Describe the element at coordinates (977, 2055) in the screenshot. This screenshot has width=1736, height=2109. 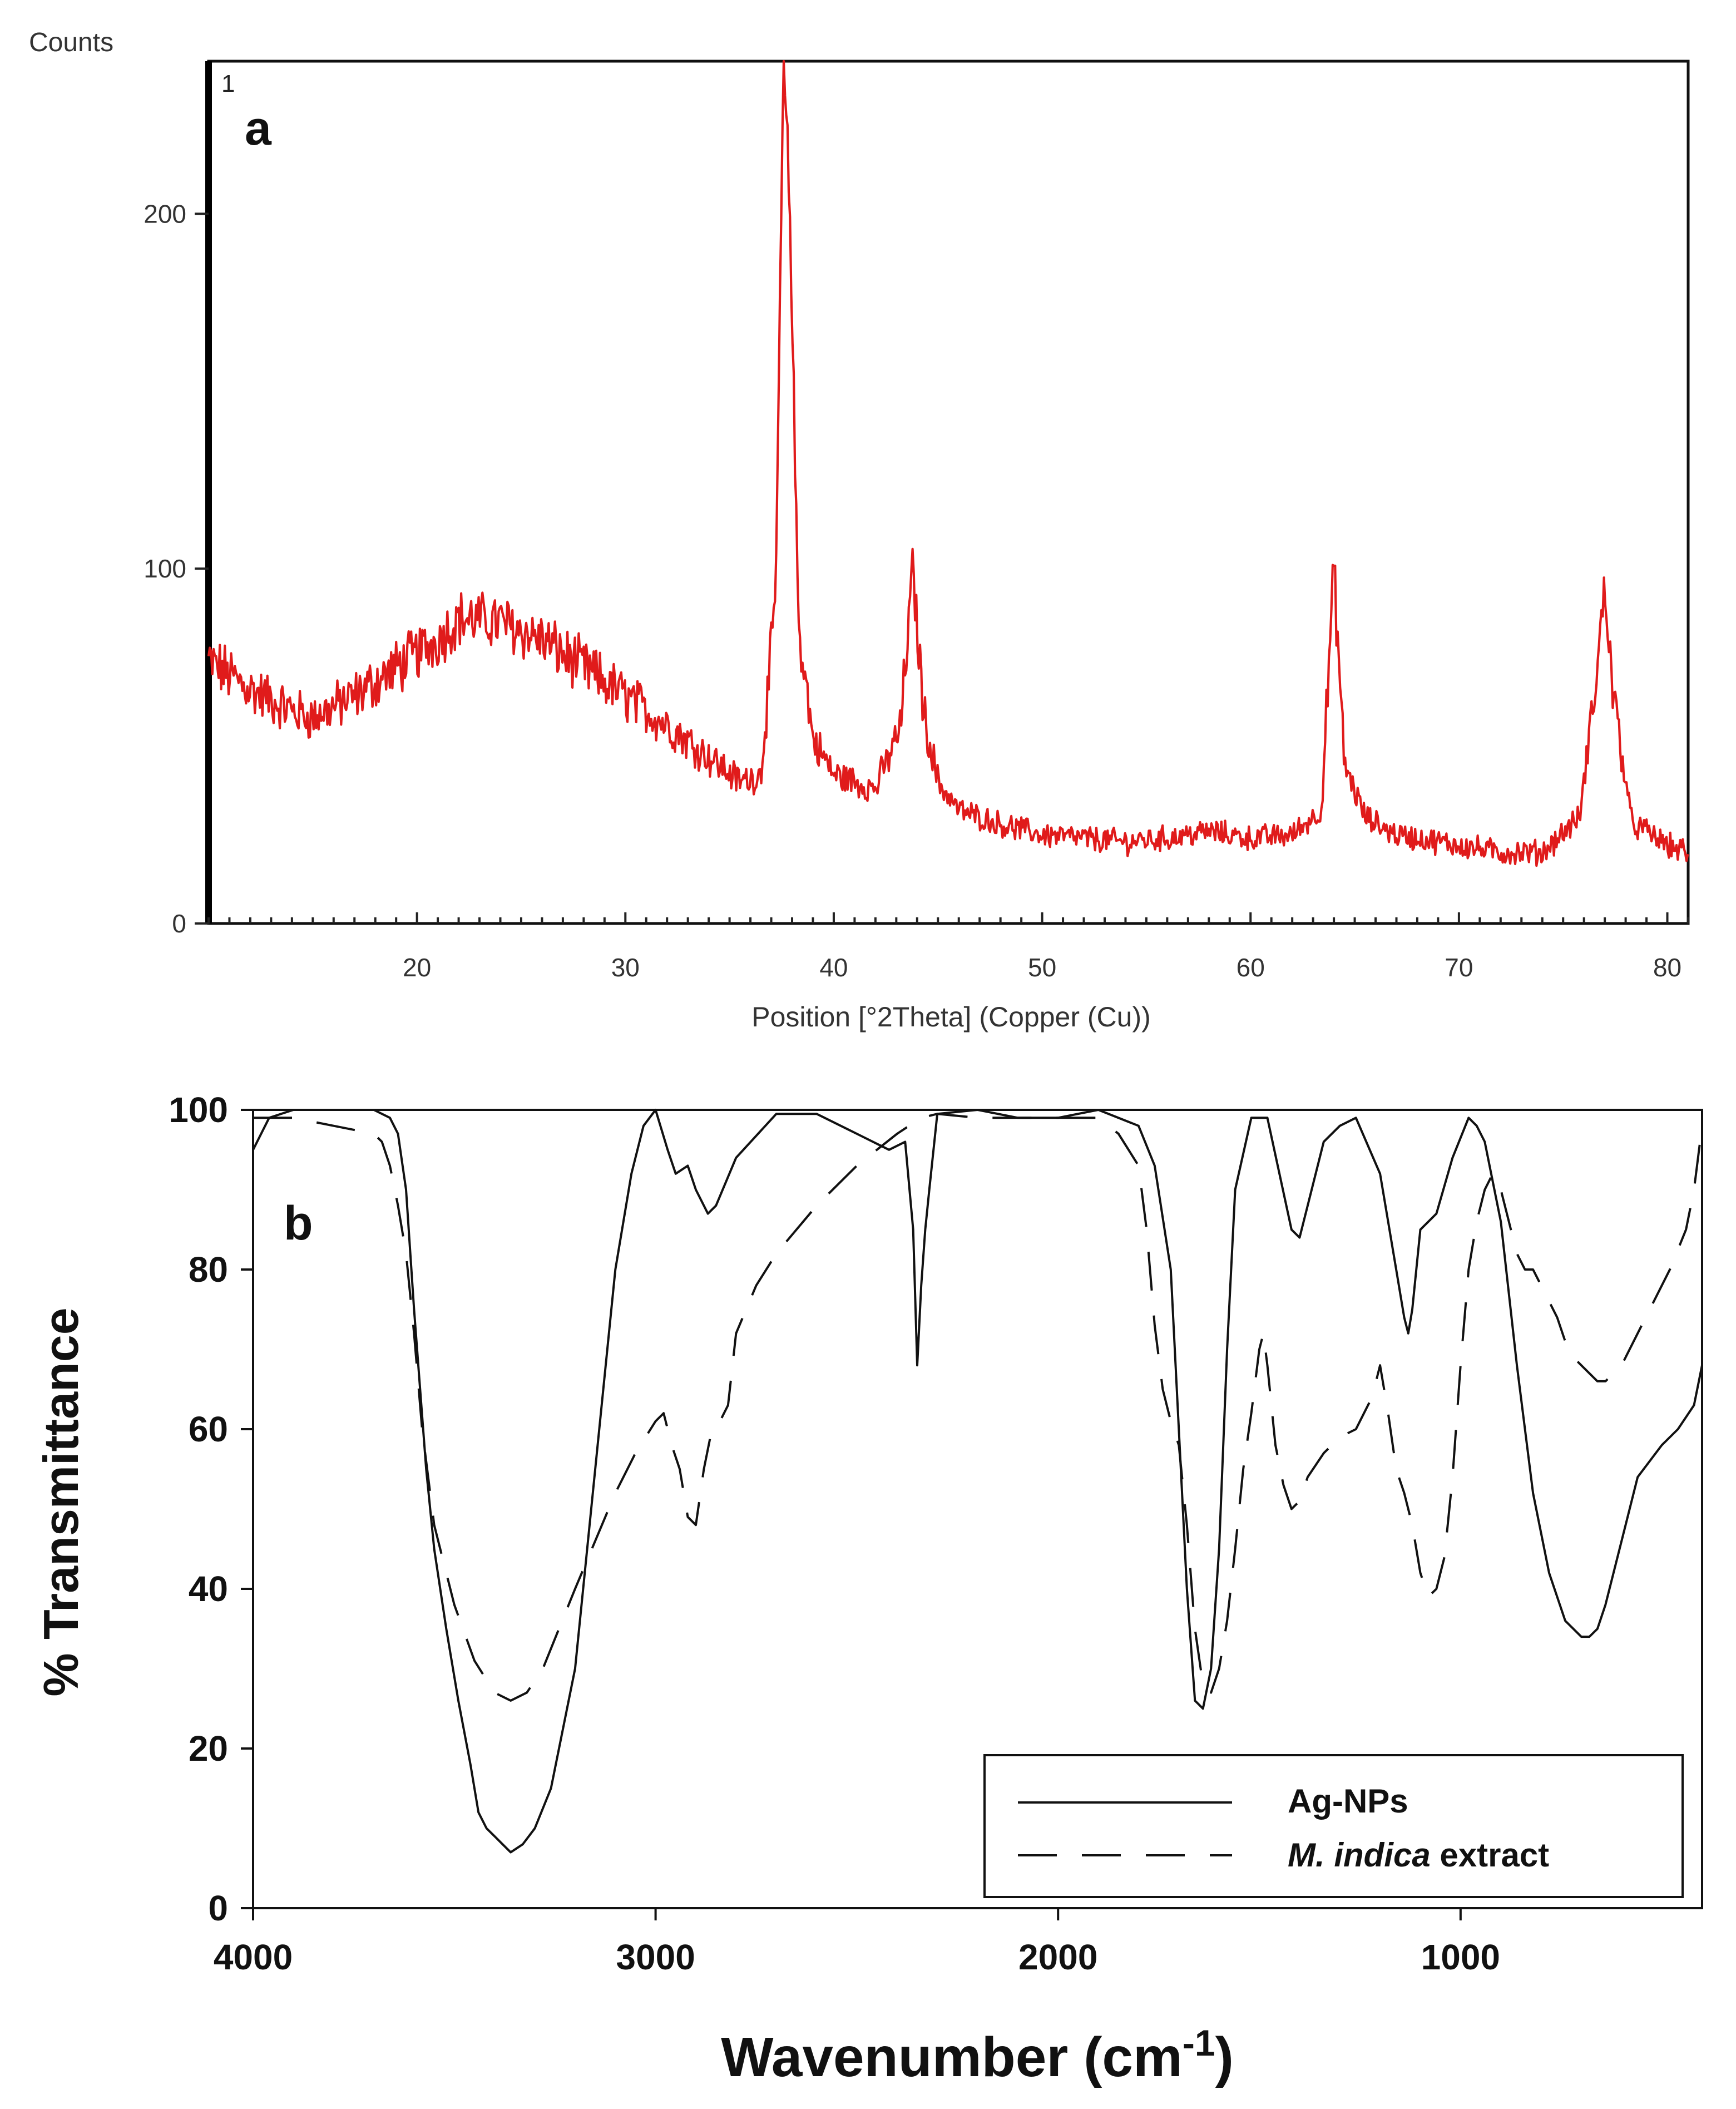
I see `ftir-x-axis-label: Wavenumber (cm-1)` at that location.